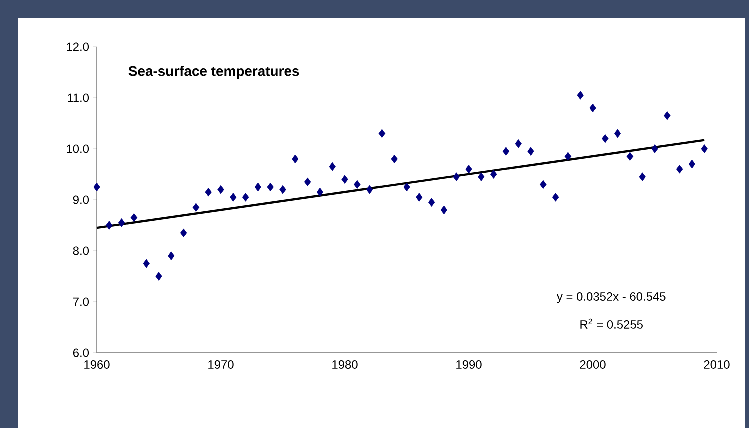 This screenshot has height=428, width=749. What do you see at coordinates (593, 364) in the screenshot?
I see `x-tick-label: 2000` at bounding box center [593, 364].